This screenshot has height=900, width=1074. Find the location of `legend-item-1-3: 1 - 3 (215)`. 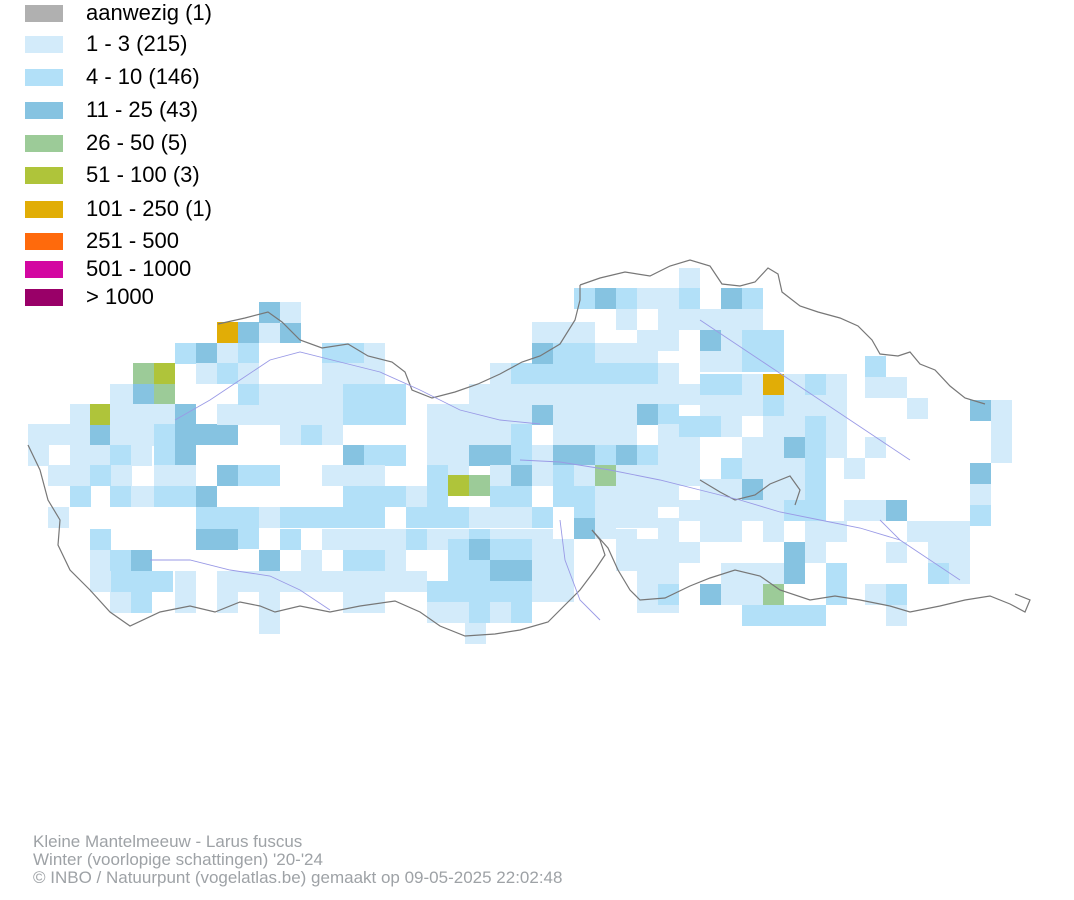

legend-item-1-3: 1 - 3 (215) is located at coordinates (175, 44).